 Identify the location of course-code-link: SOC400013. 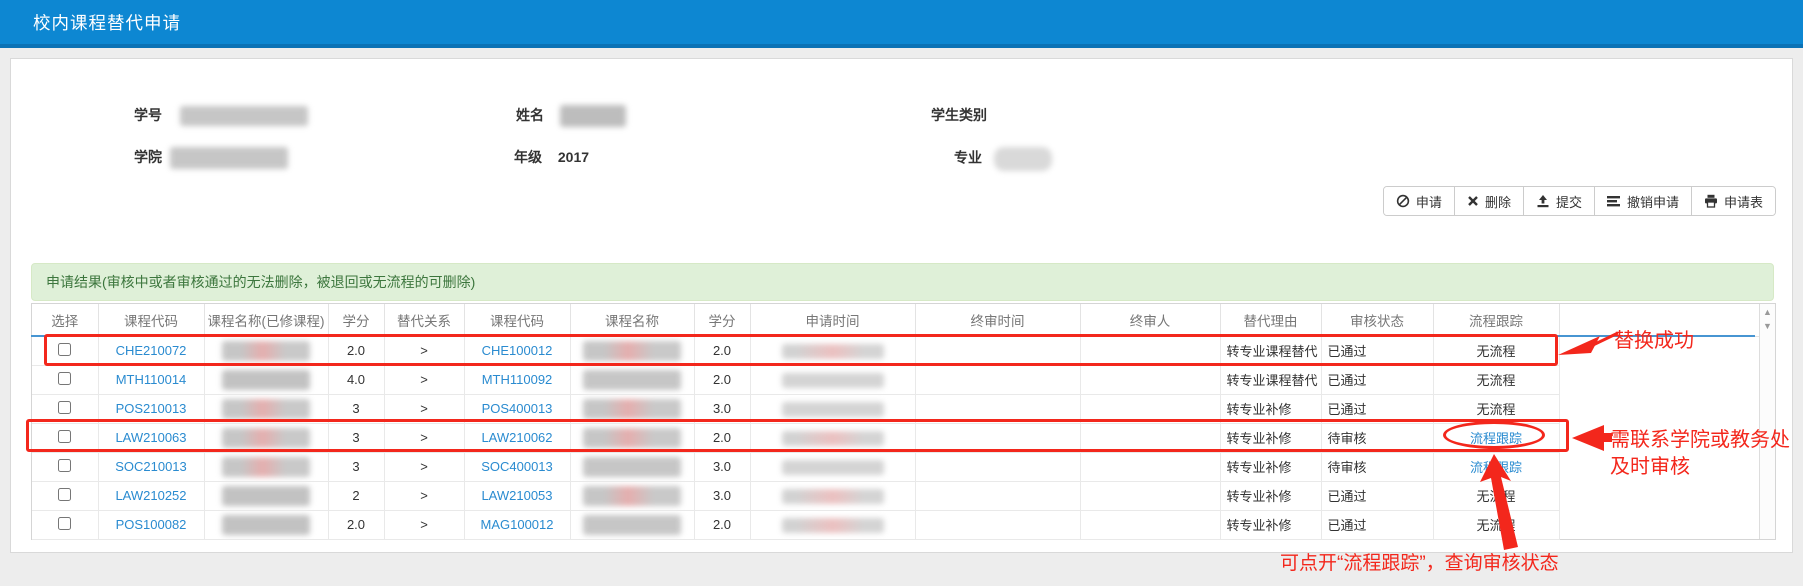
(517, 466).